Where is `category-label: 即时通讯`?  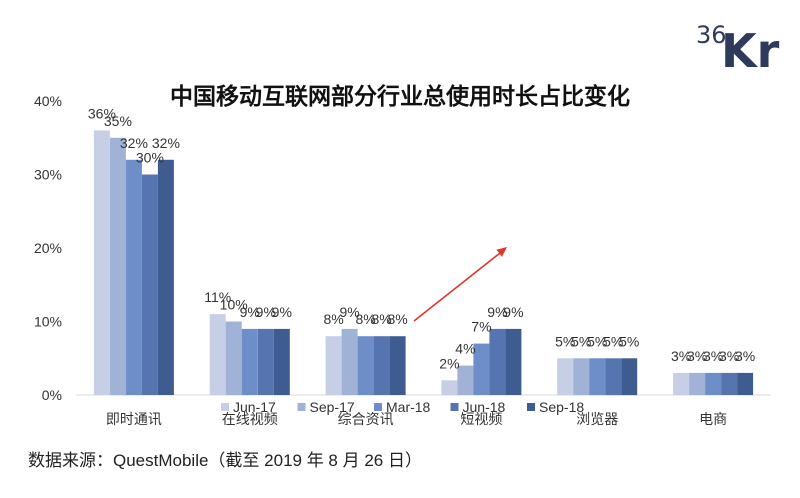
category-label: 即时通讯 is located at coordinates (134, 419).